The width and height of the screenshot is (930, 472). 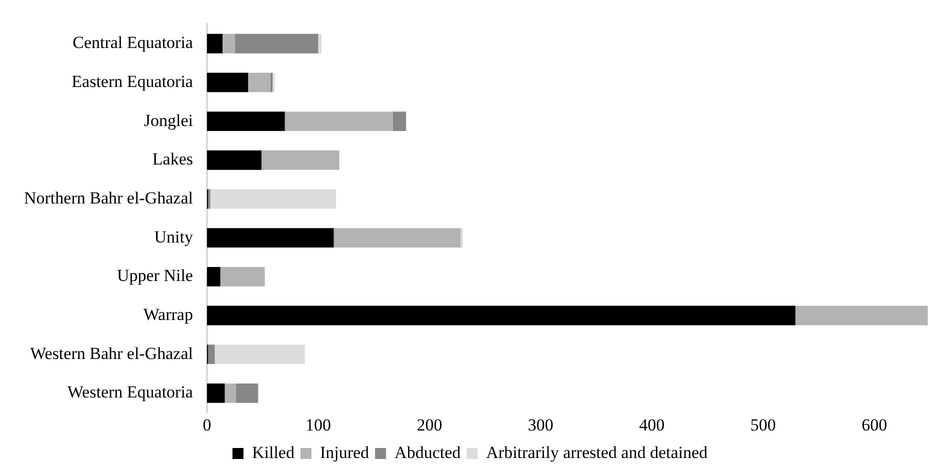 I want to click on y-tick-label: Eastern Equatoria, so click(x=133, y=81).